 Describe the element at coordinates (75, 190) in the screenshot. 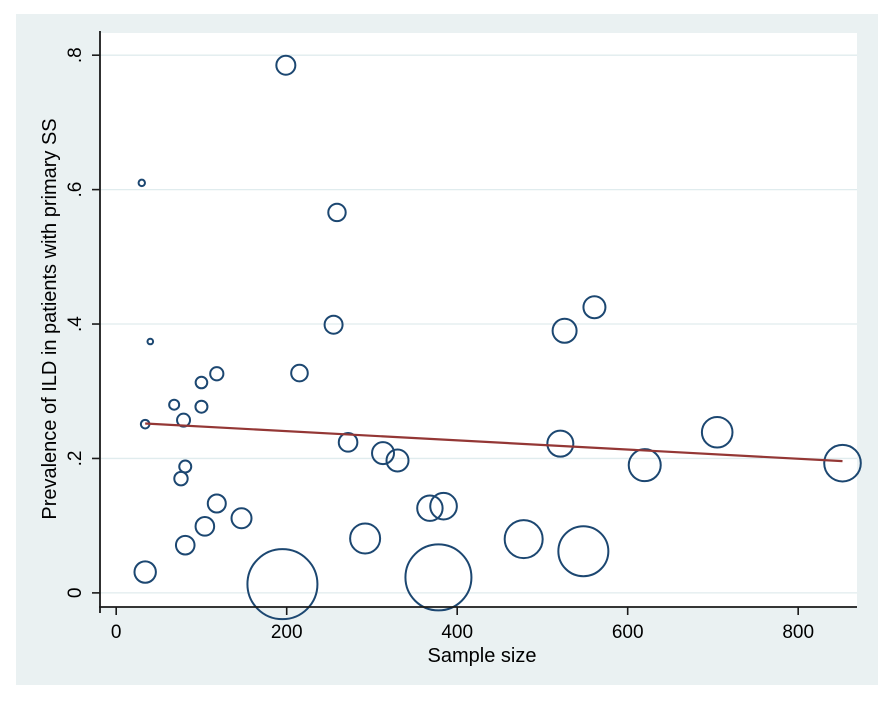

I see `y-tick-label: .6` at that location.